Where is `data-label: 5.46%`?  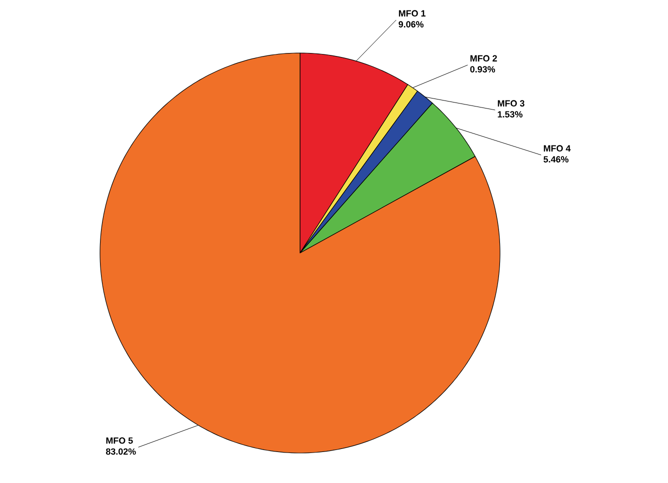 data-label: 5.46% is located at coordinates (556, 159).